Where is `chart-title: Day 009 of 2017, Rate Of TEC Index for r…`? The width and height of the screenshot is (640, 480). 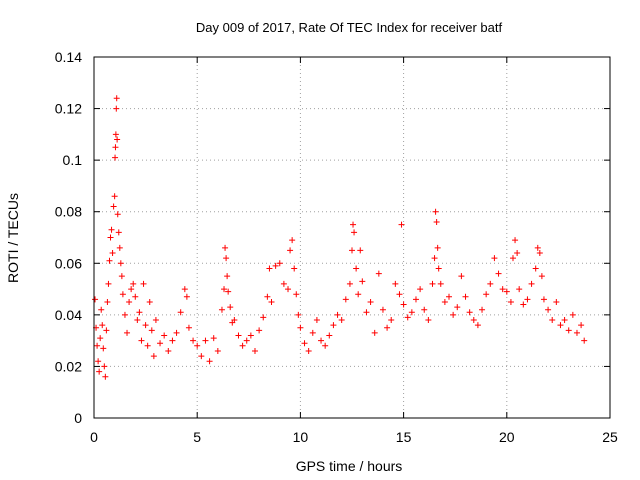
chart-title: Day 009 of 2017, Rate Of TEC Index for r… is located at coordinates (349, 27).